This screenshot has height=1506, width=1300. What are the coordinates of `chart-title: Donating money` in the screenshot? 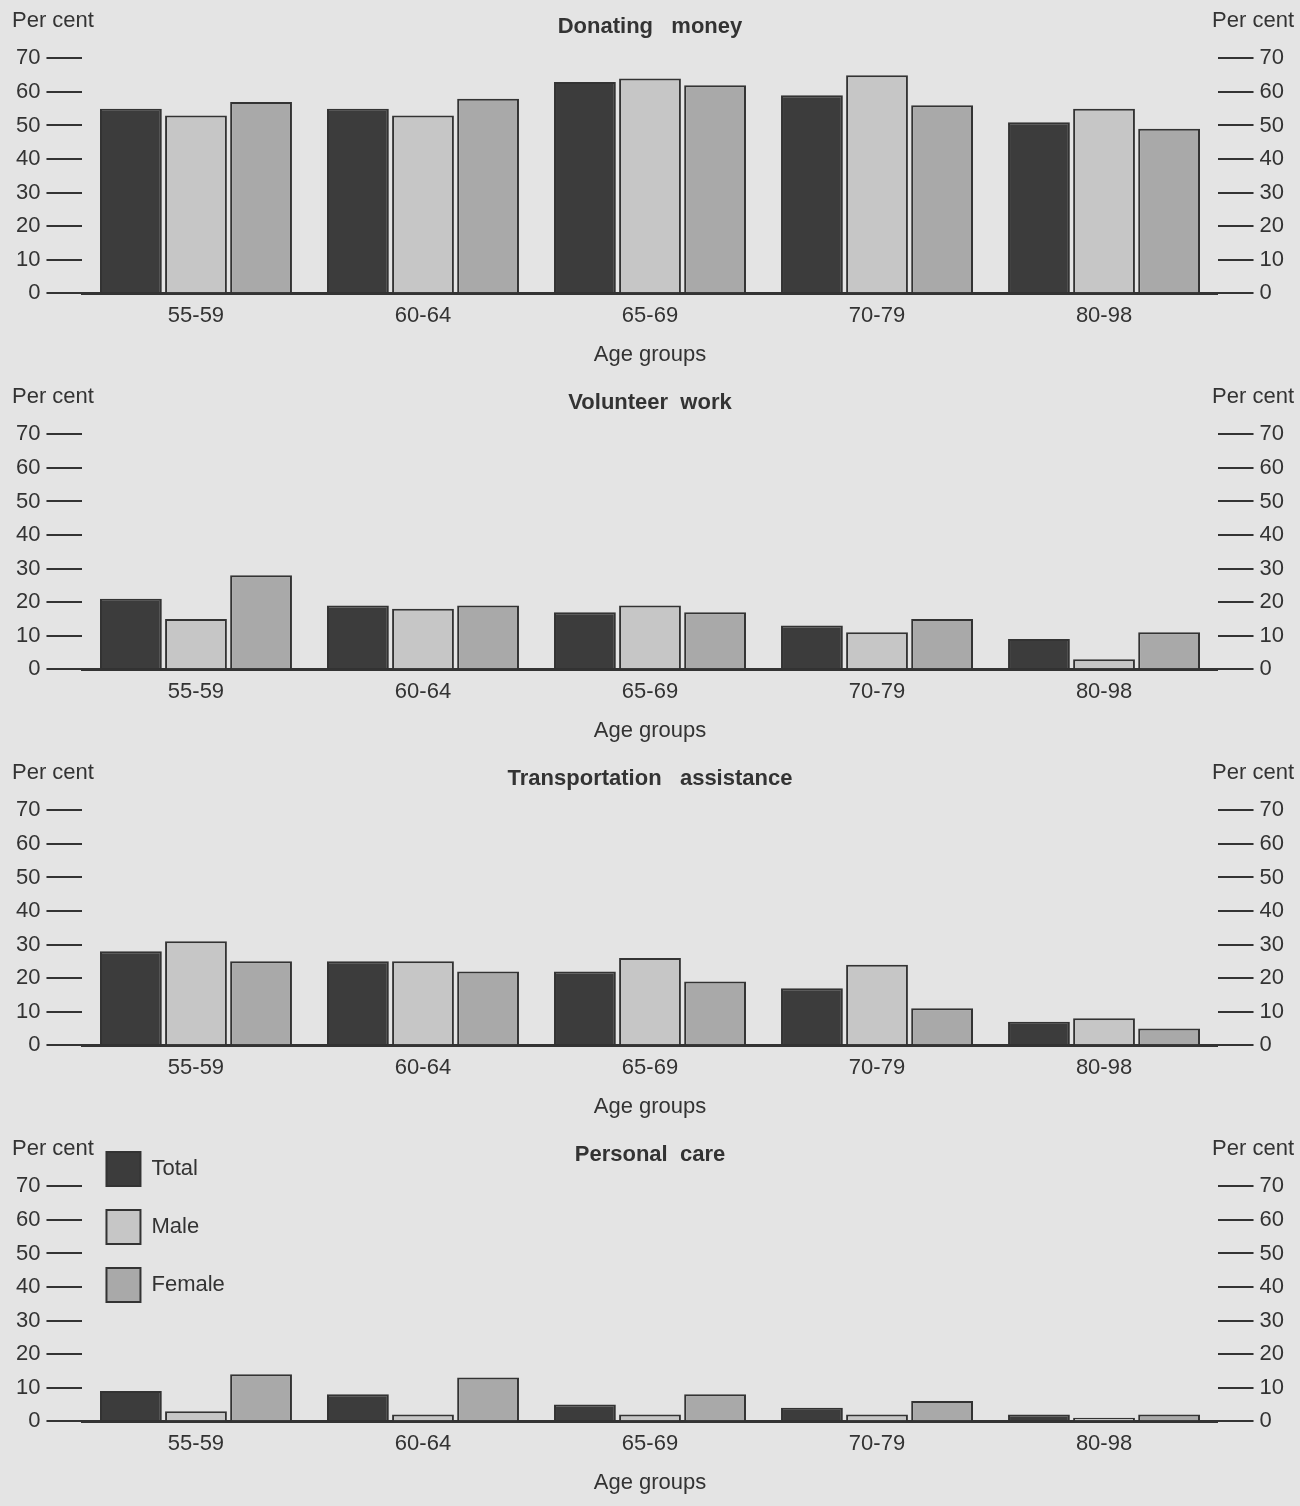 It's located at (650, 26).